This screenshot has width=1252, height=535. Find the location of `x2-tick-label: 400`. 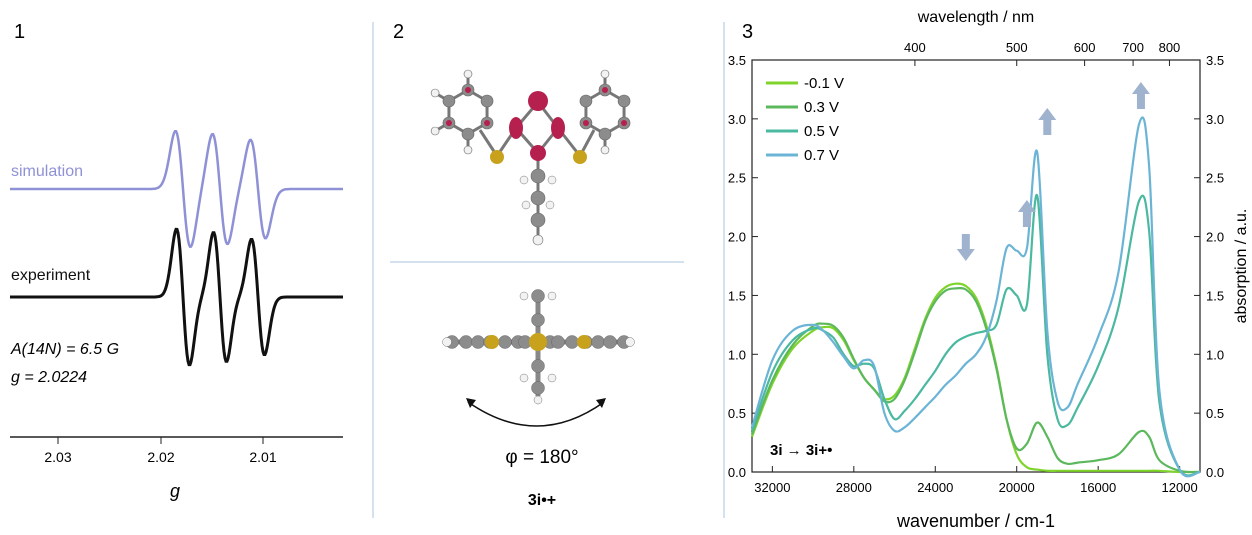

x2-tick-label: 400 is located at coordinates (915, 47).